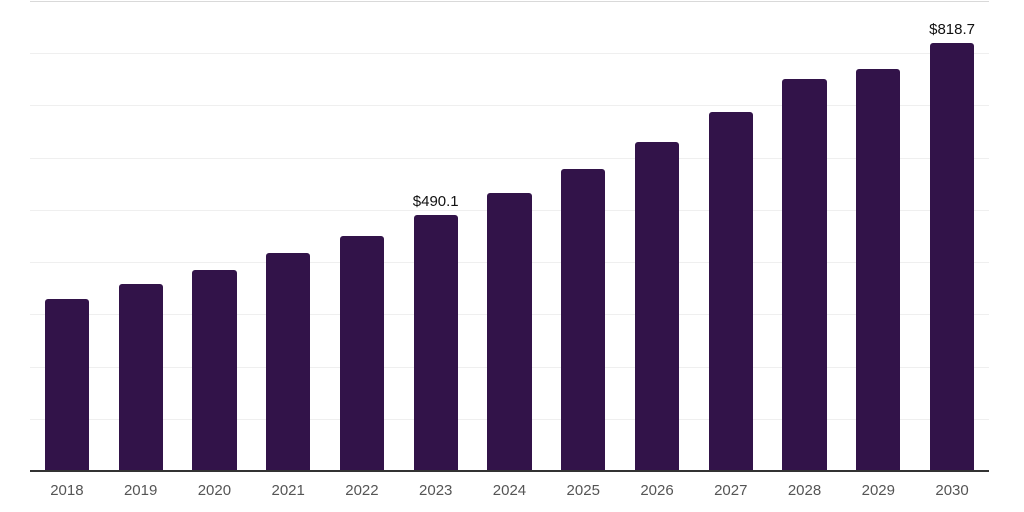 The image size is (1024, 512). I want to click on bar-2023, so click(435, 343).